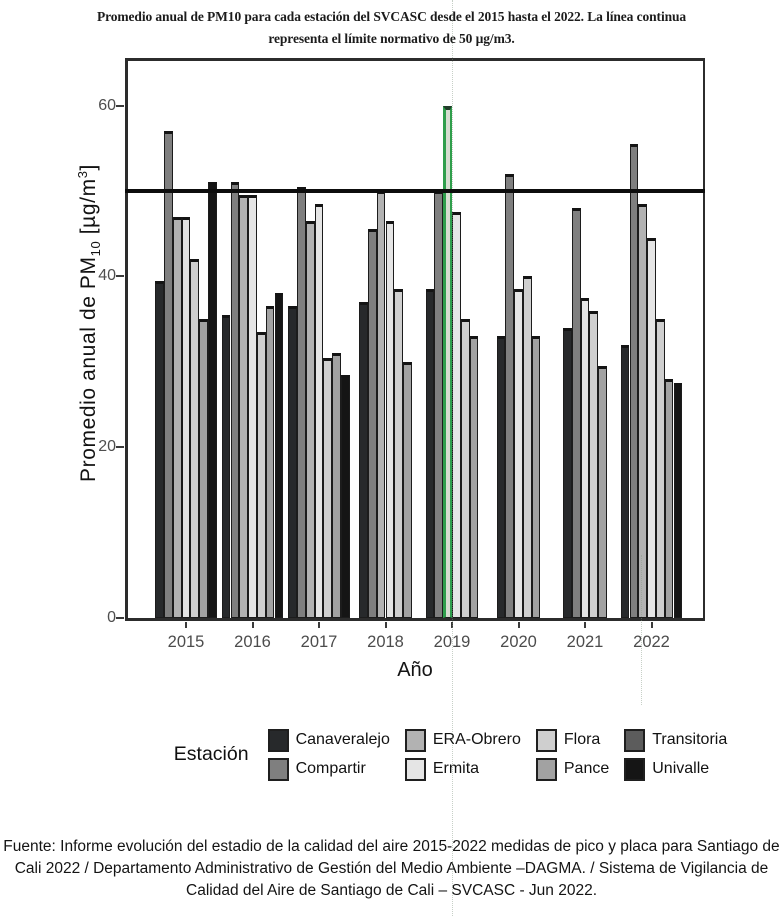 The height and width of the screenshot is (916, 783). I want to click on legend-swatch-Transitoria, so click(635, 740).